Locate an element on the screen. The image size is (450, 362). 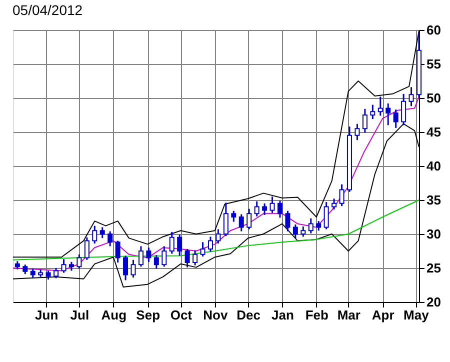
x-tick-label: Jan is located at coordinates (282, 315).